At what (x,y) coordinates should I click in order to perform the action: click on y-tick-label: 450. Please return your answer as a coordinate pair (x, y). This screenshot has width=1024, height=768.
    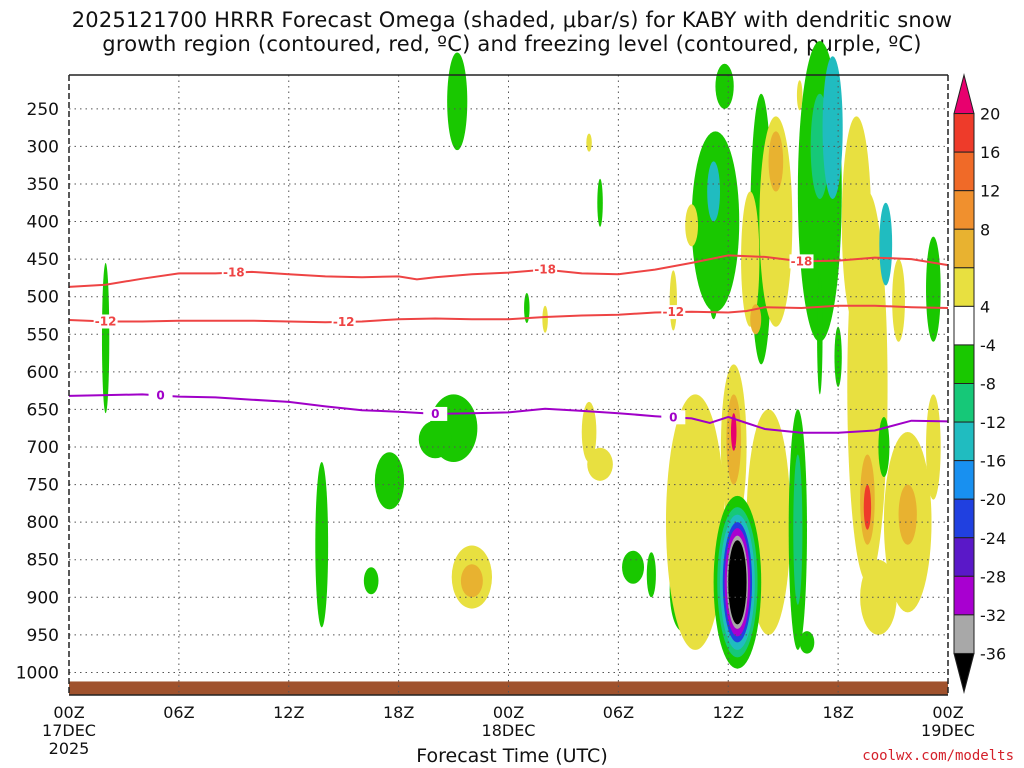
    Looking at the image, I should click on (43, 260).